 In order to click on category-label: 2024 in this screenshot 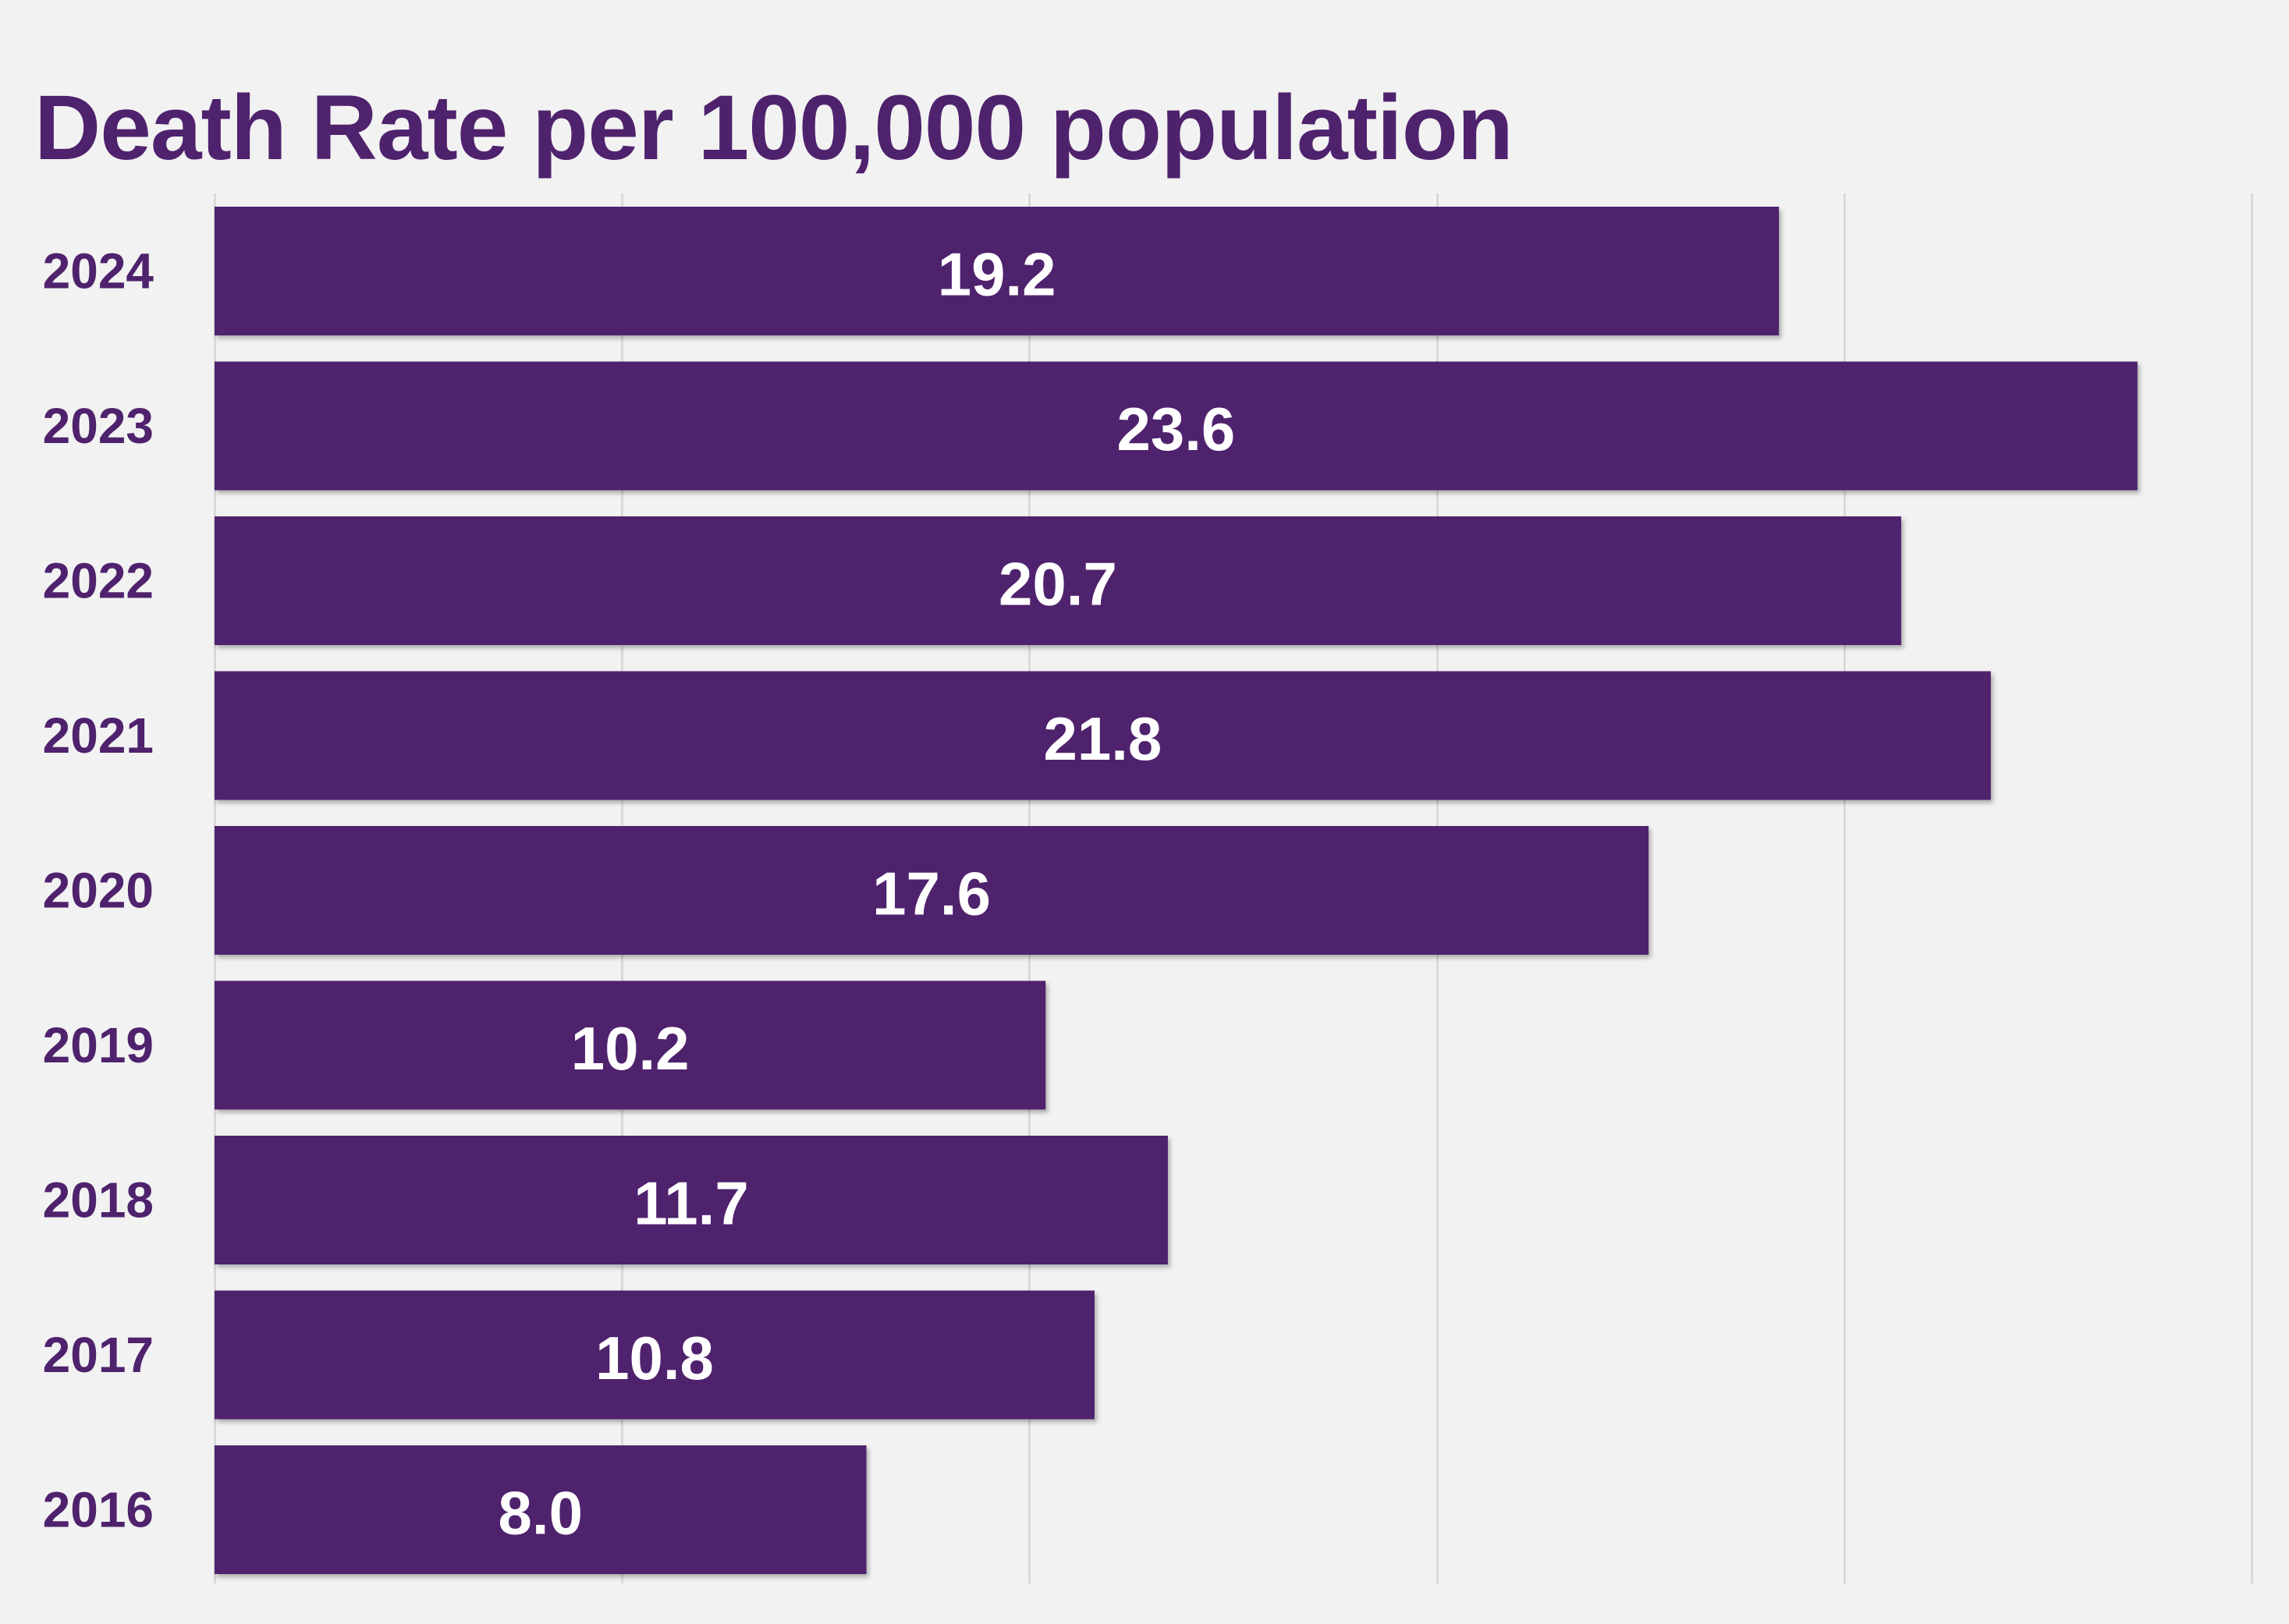, I will do `click(98, 271)`.